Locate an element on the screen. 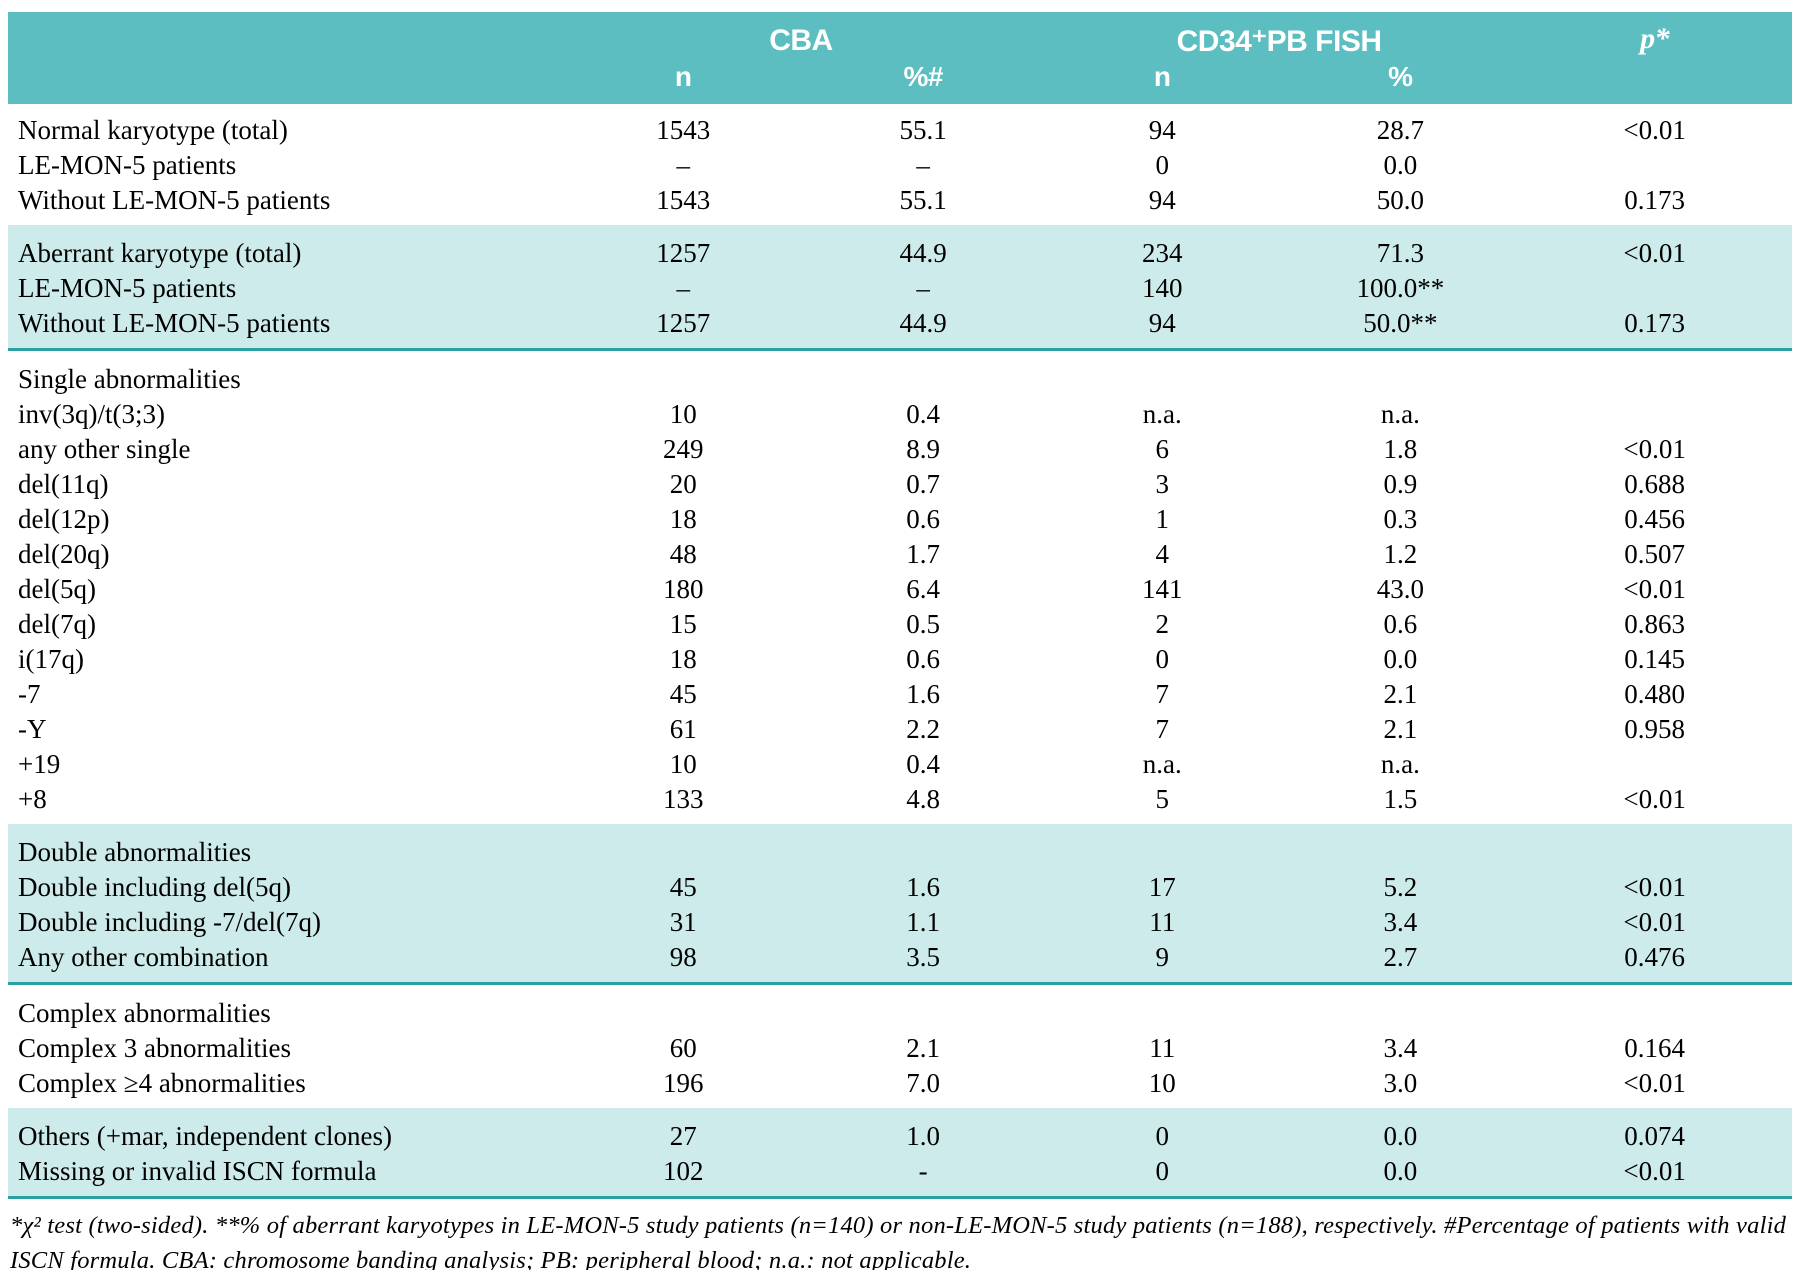 This screenshot has width=1800, height=1270. table-row: Complex 3 abnormalities 60 2.1 11 3.4 0.164 is located at coordinates (900, 1047).